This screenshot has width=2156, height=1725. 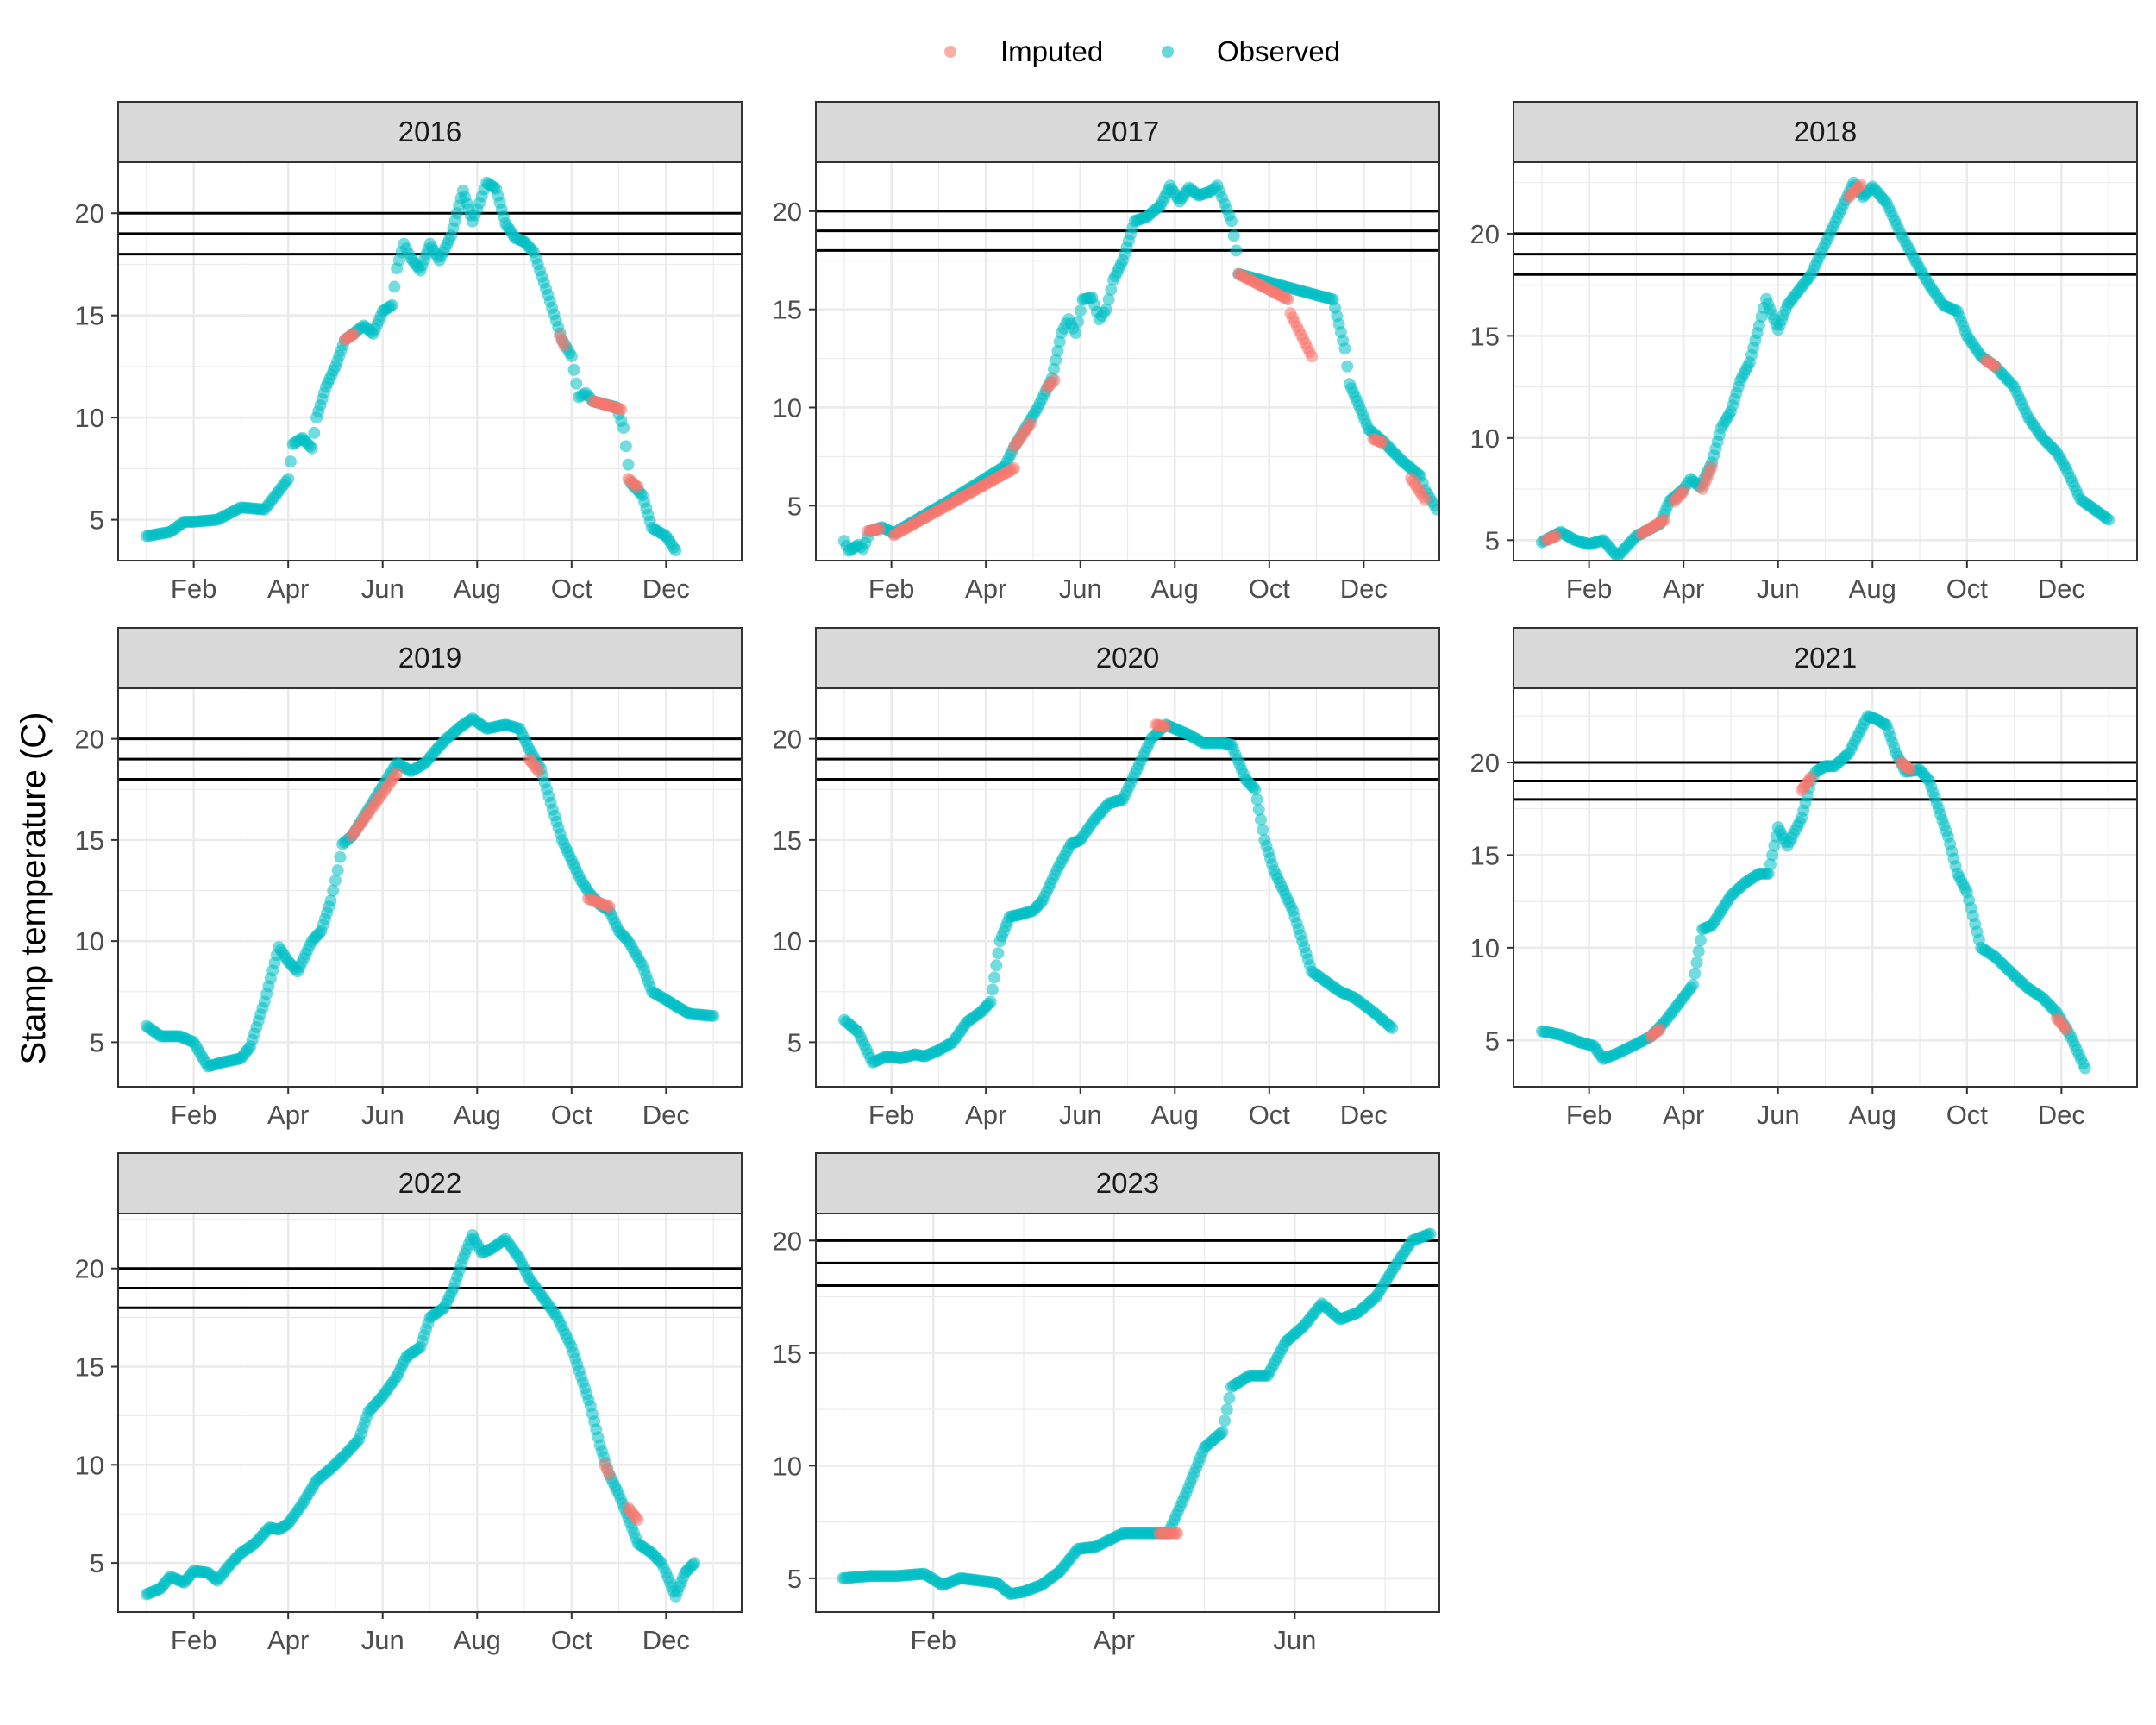 I want to click on panel-strip-label: 2017, so click(x=1127, y=131).